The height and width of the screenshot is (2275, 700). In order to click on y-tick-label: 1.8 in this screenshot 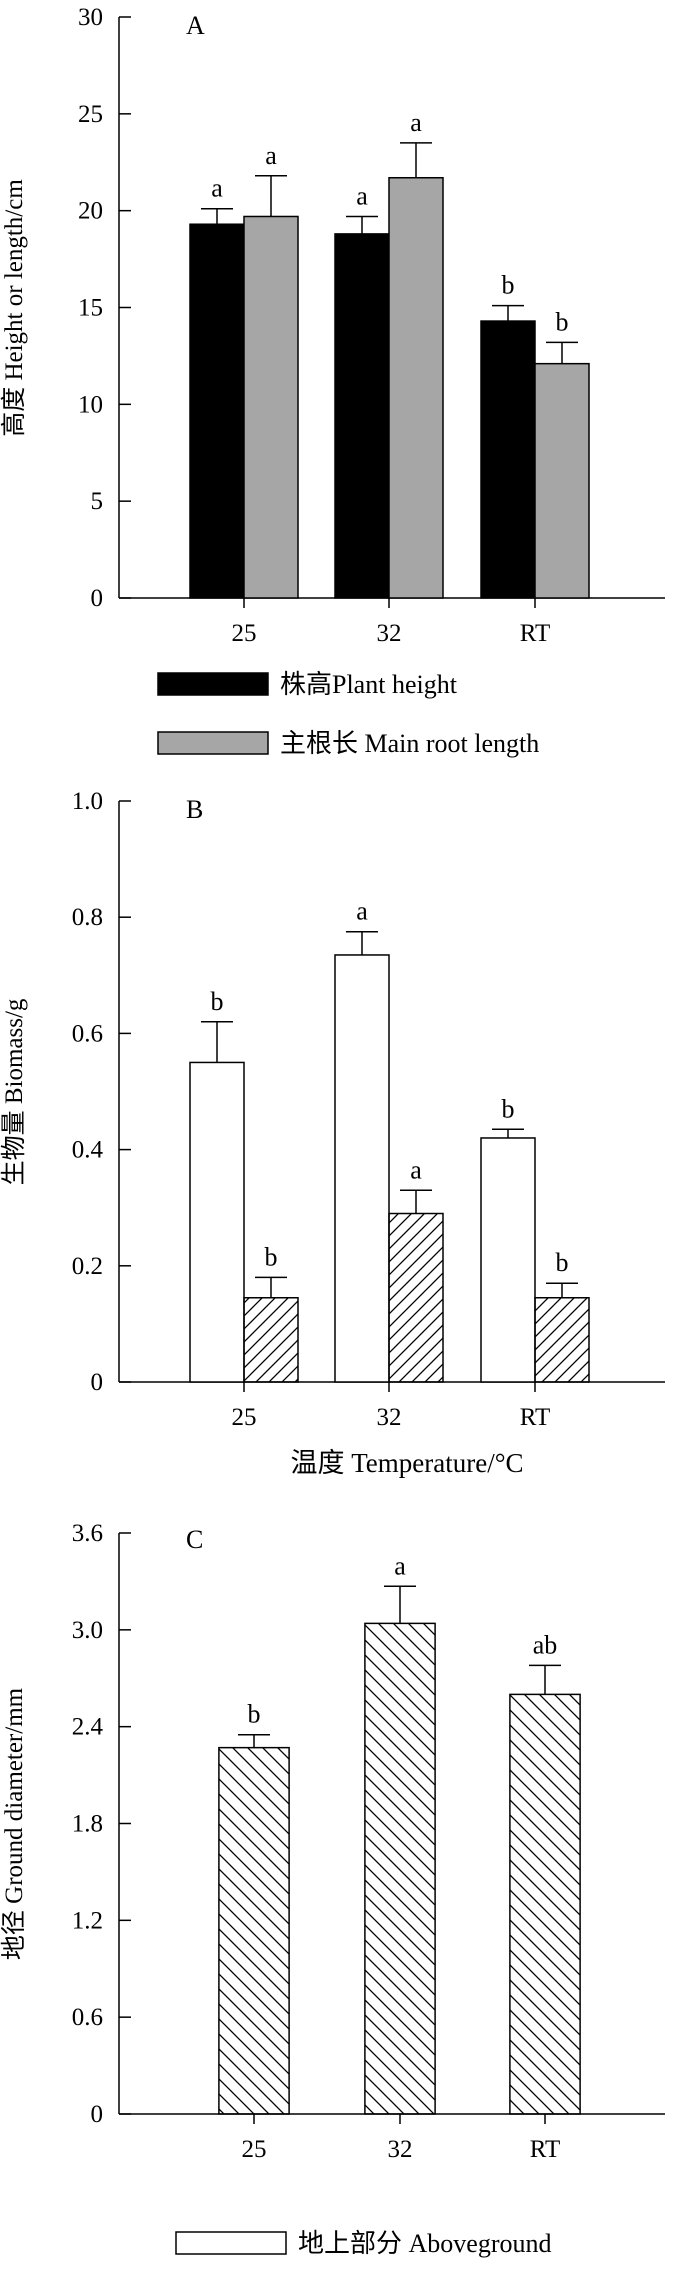, I will do `click(87, 1824)`.